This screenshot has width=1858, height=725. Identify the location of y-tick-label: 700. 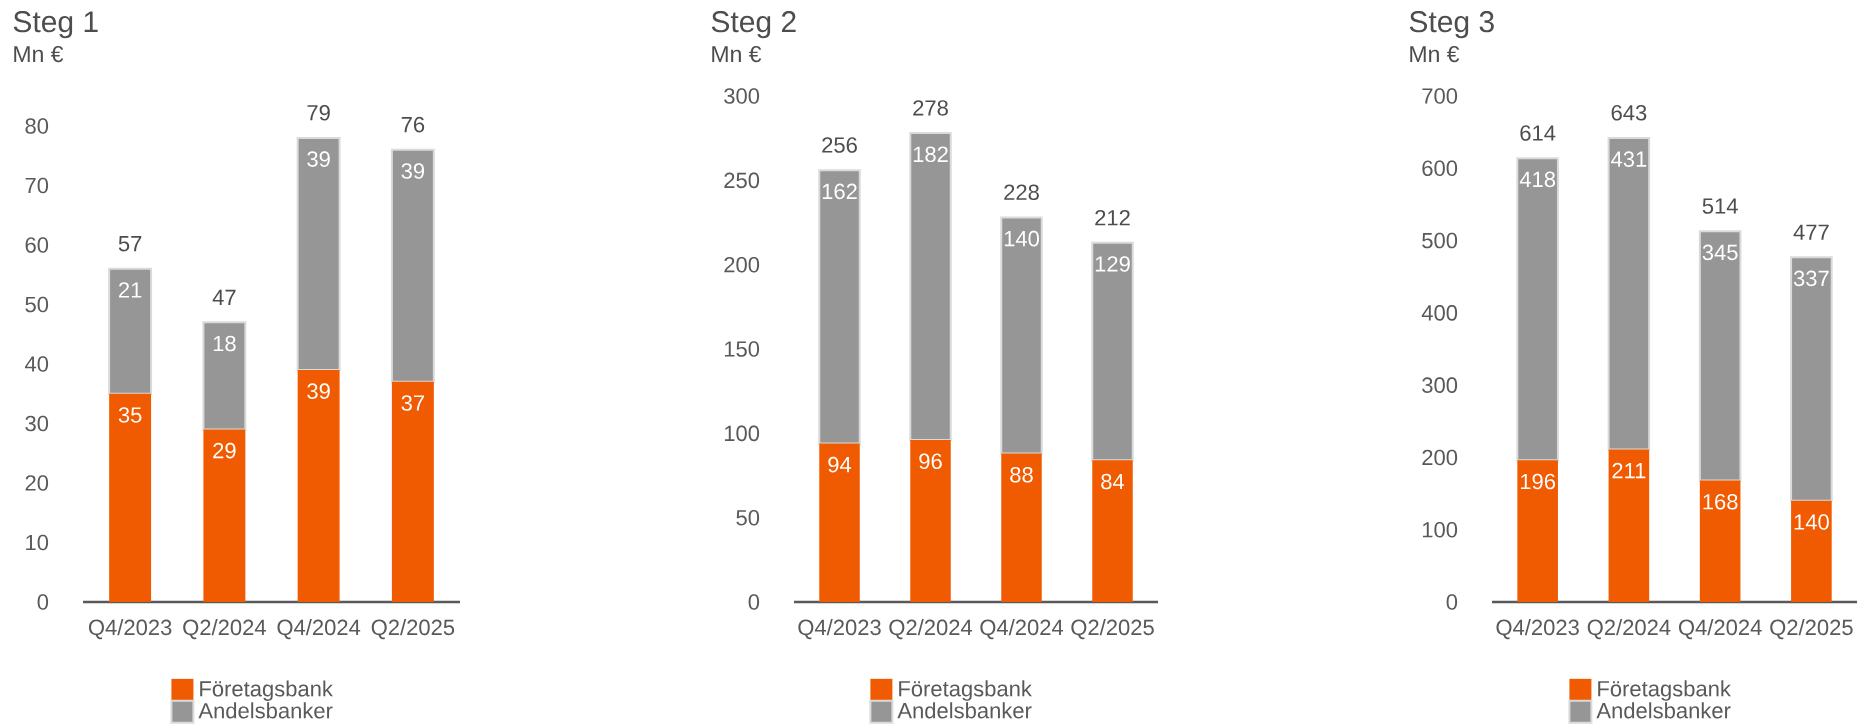
(1440, 96).